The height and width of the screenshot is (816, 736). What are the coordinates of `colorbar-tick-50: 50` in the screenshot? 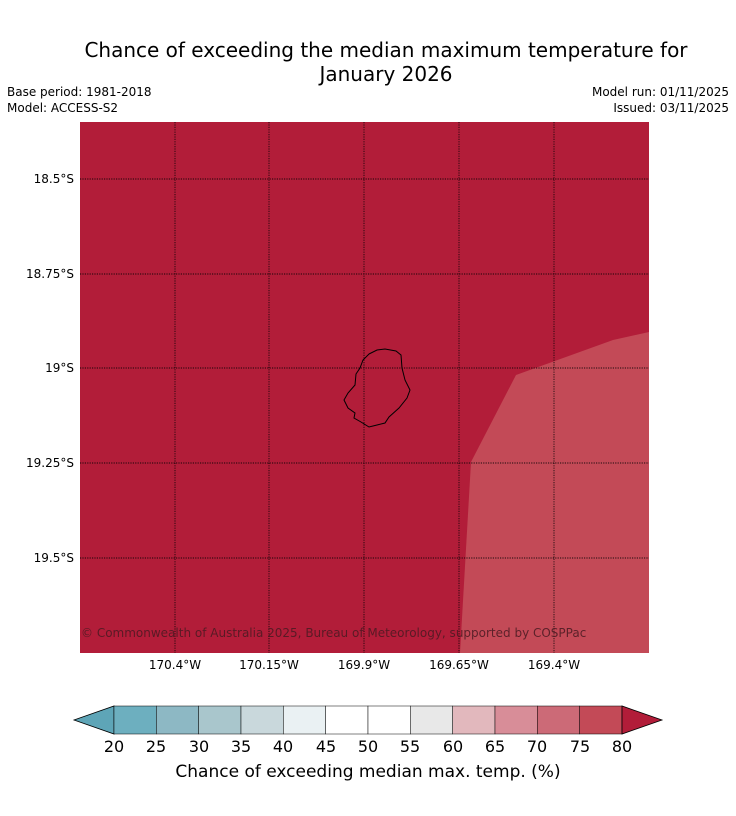 It's located at (368, 746).